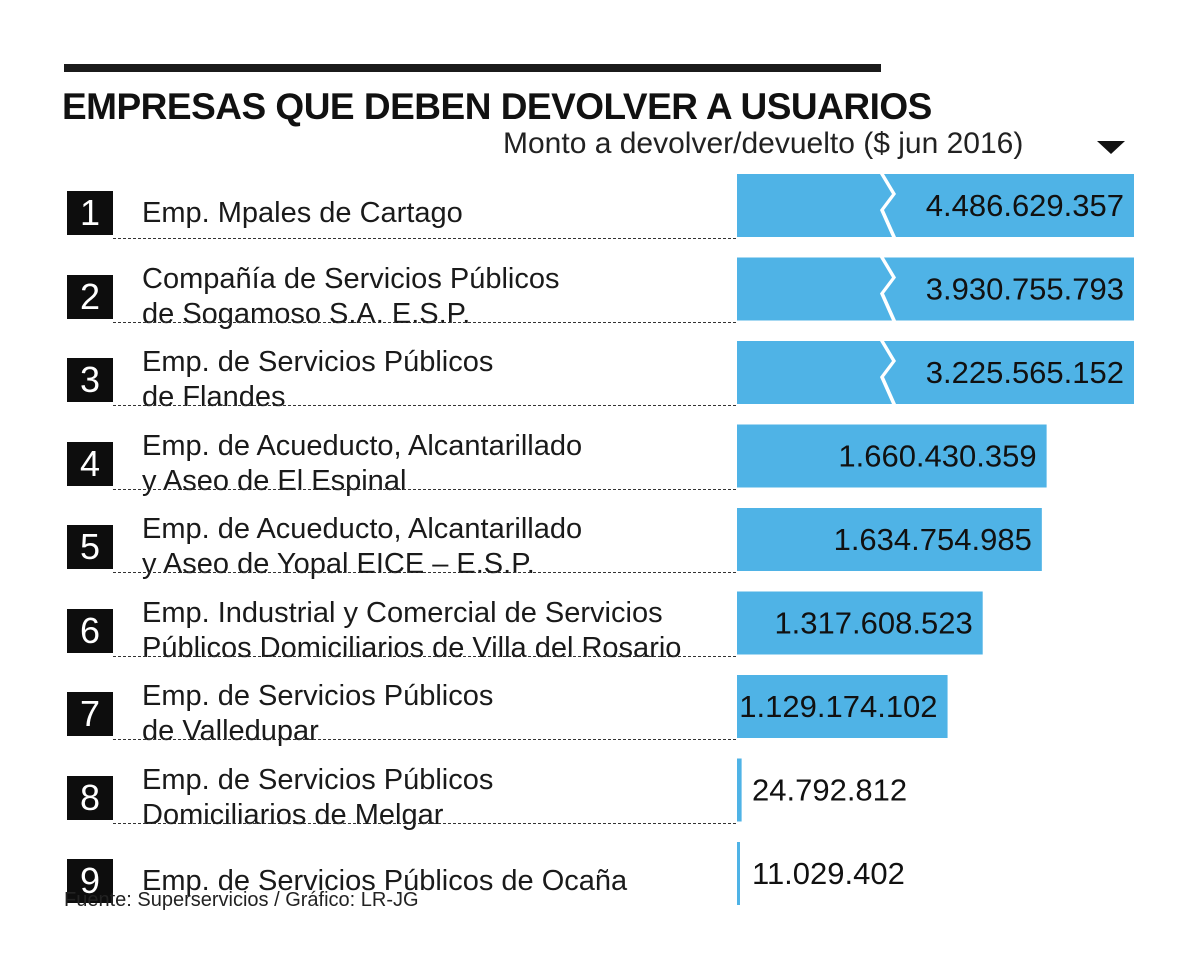  Describe the element at coordinates (933, 539) in the screenshot. I see `value-label: 1.634.754.985` at that location.